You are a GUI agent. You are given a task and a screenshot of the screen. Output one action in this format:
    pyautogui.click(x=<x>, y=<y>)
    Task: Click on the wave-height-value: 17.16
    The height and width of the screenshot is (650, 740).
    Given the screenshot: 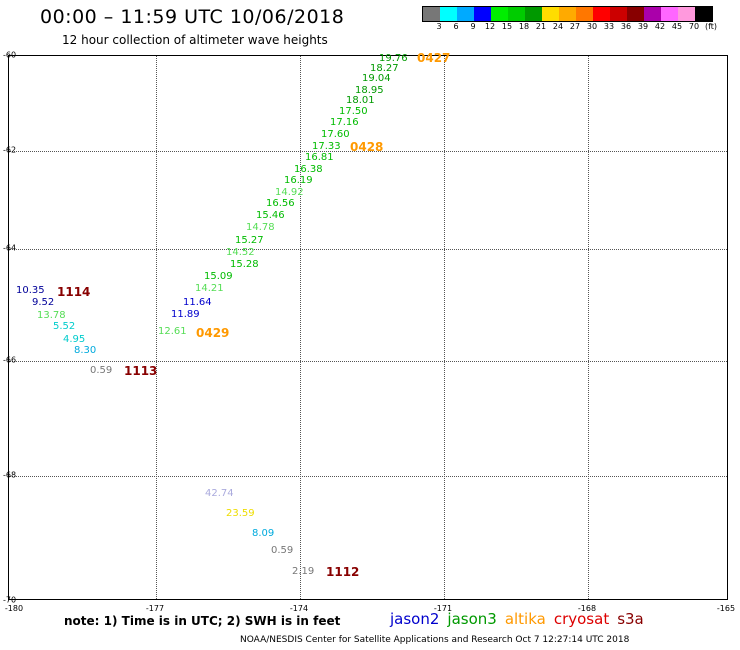 What is the action you would take?
    pyautogui.click(x=344, y=122)
    